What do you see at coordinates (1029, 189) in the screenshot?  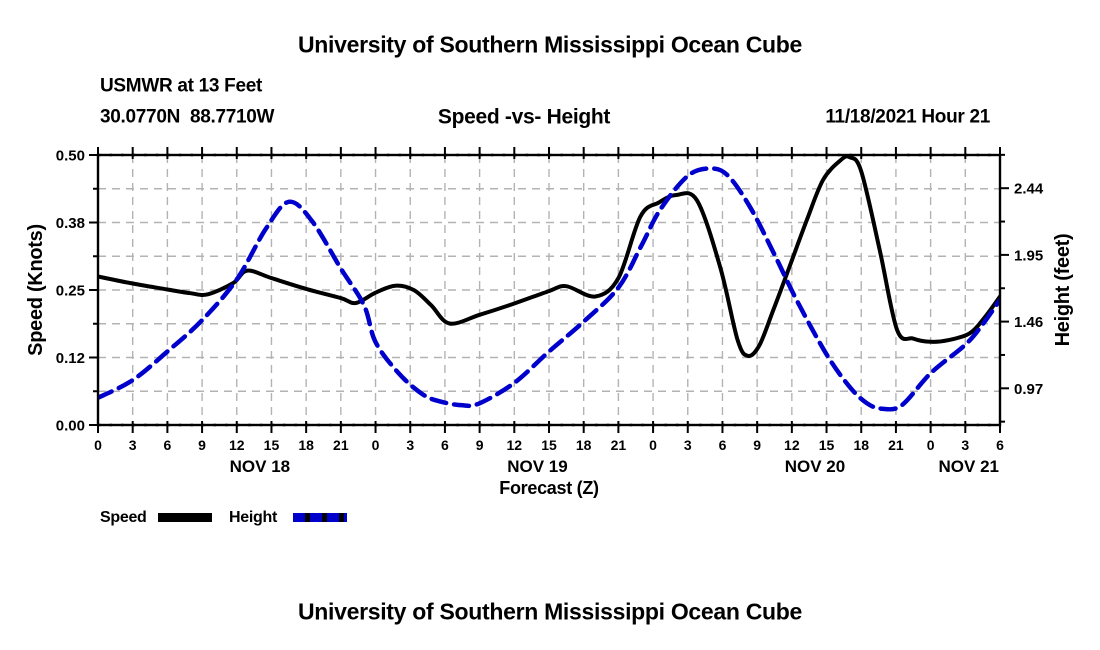 I see `right-tick-label: 2.44` at bounding box center [1029, 189].